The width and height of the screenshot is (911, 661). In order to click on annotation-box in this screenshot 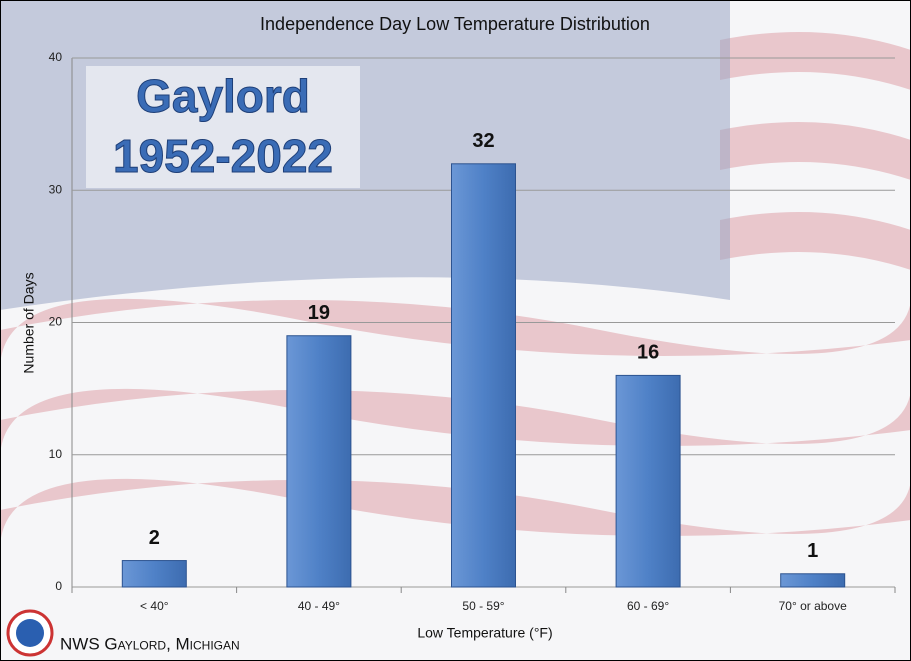, I will do `click(223, 127)`.